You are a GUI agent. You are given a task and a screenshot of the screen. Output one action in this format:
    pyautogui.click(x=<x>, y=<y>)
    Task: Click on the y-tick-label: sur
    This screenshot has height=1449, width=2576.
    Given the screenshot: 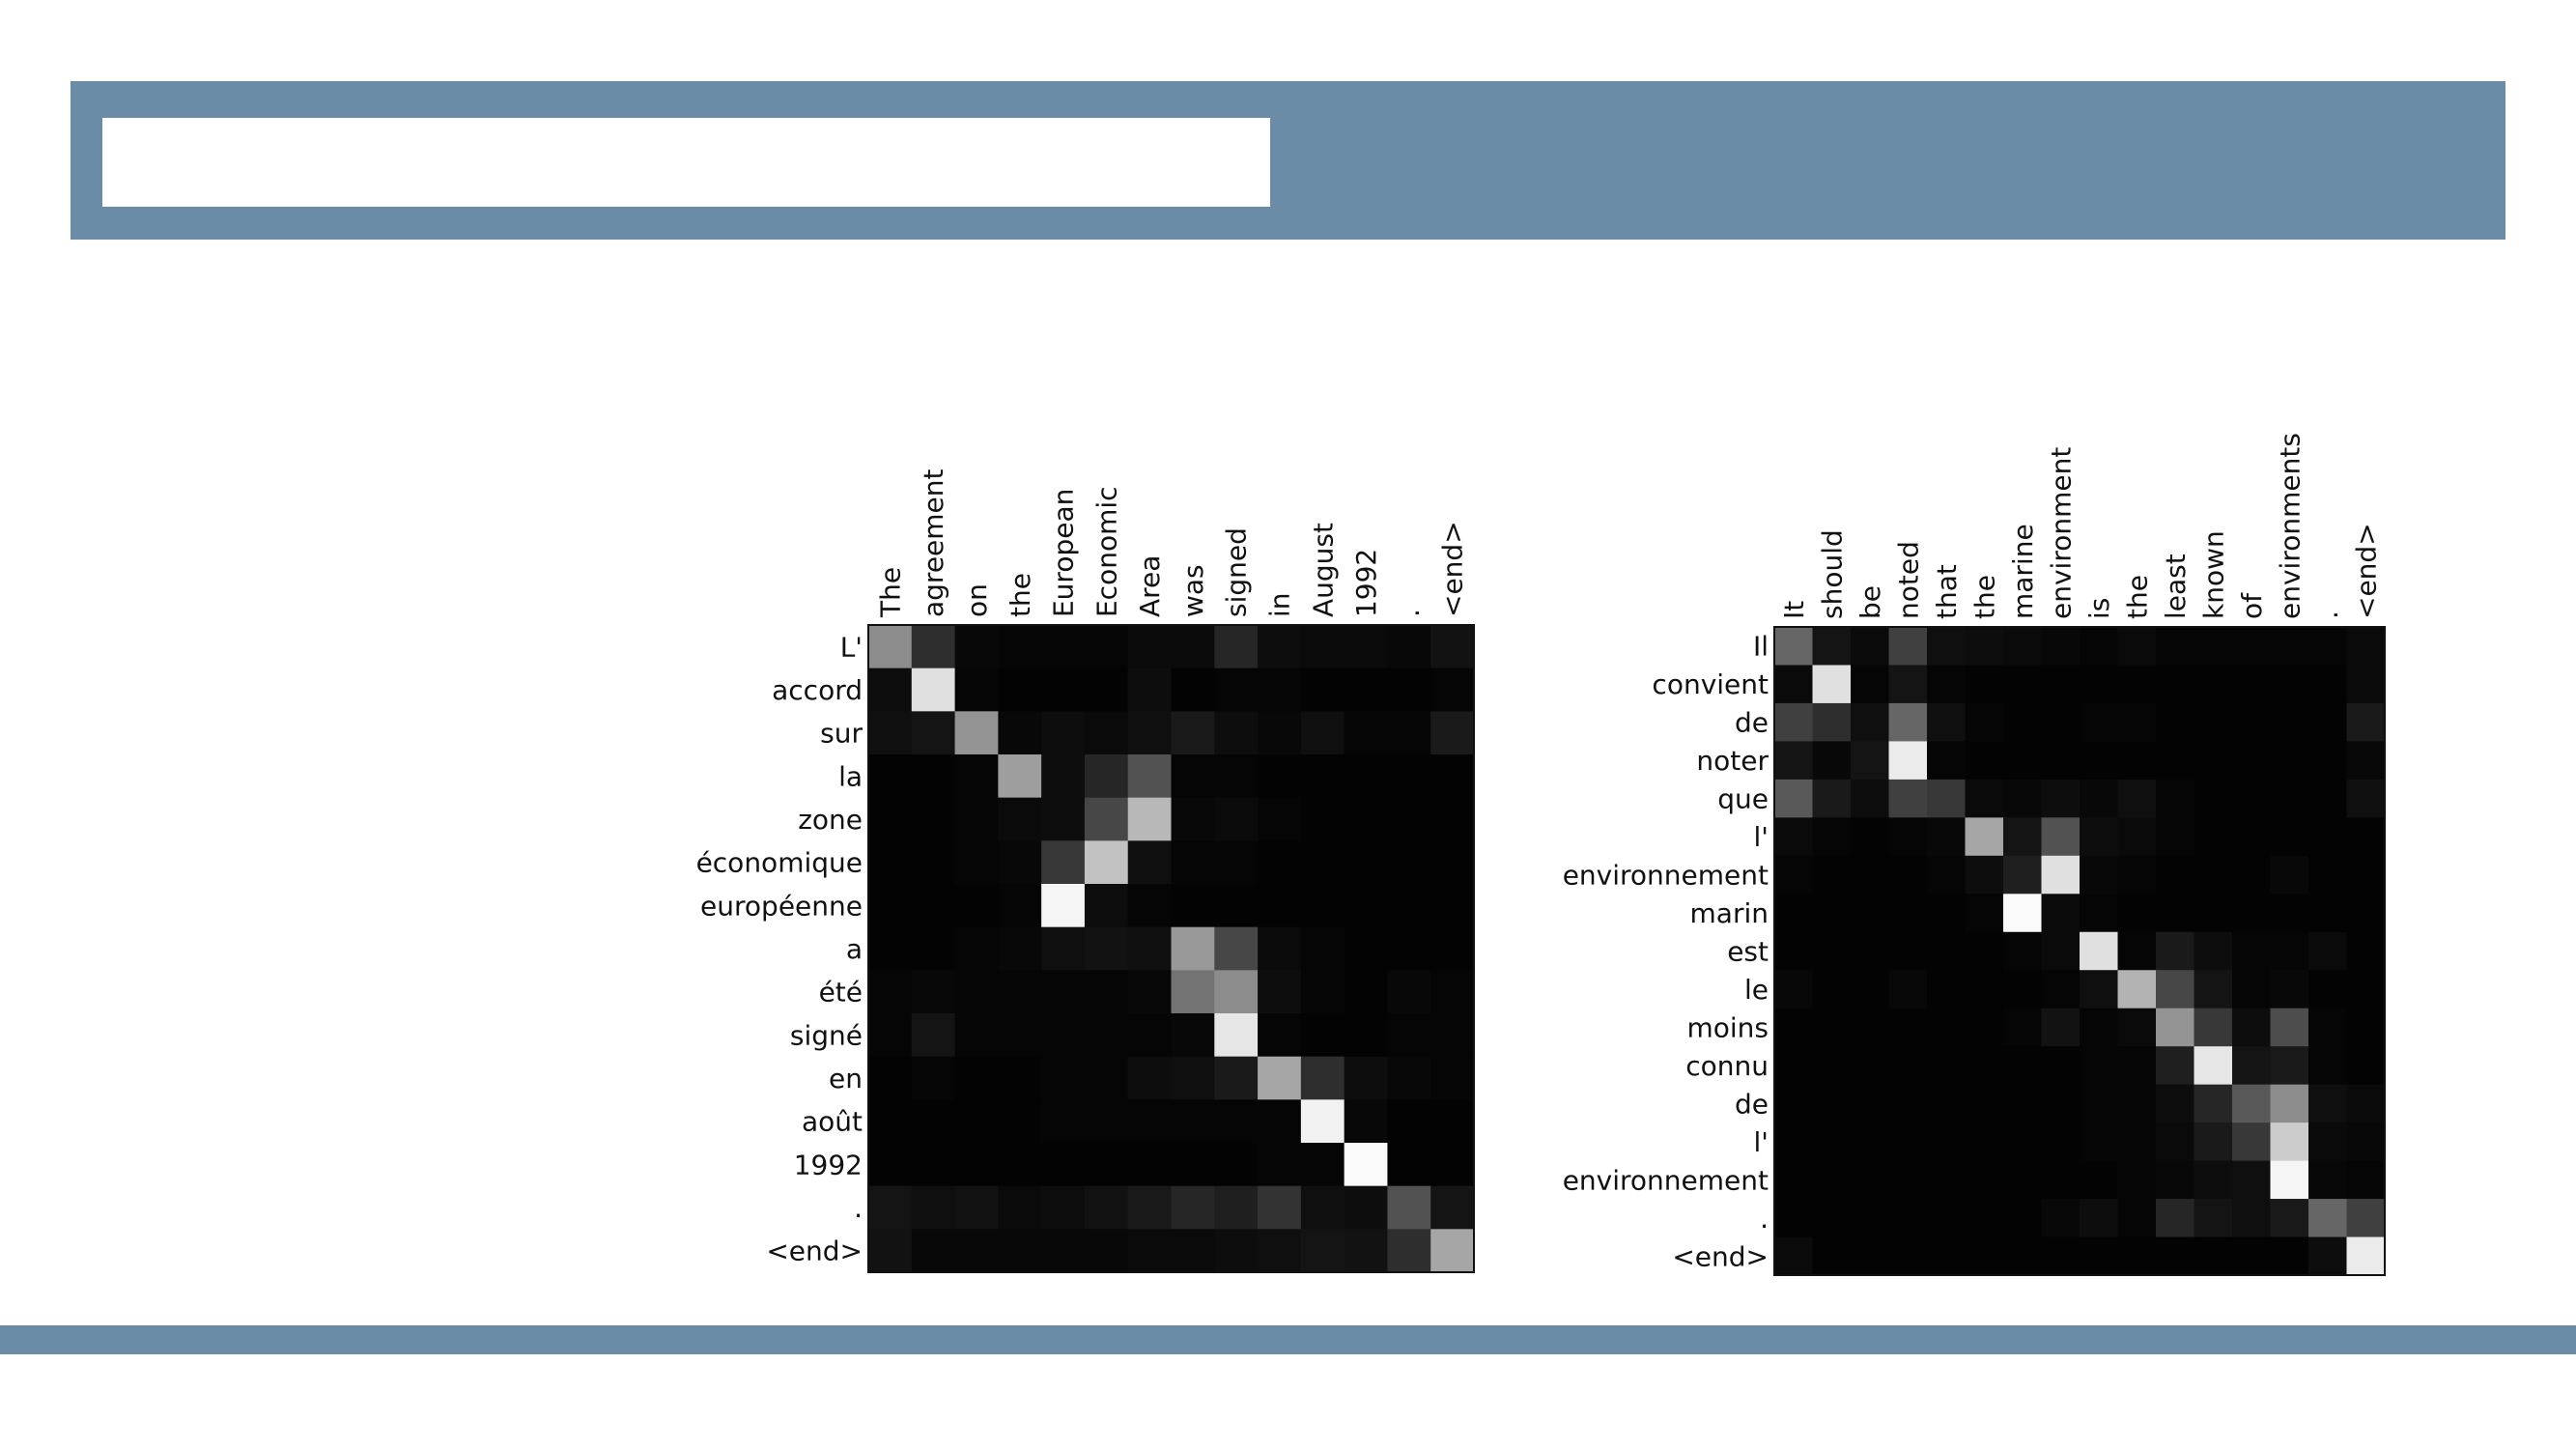 What is the action you would take?
    pyautogui.click(x=841, y=734)
    